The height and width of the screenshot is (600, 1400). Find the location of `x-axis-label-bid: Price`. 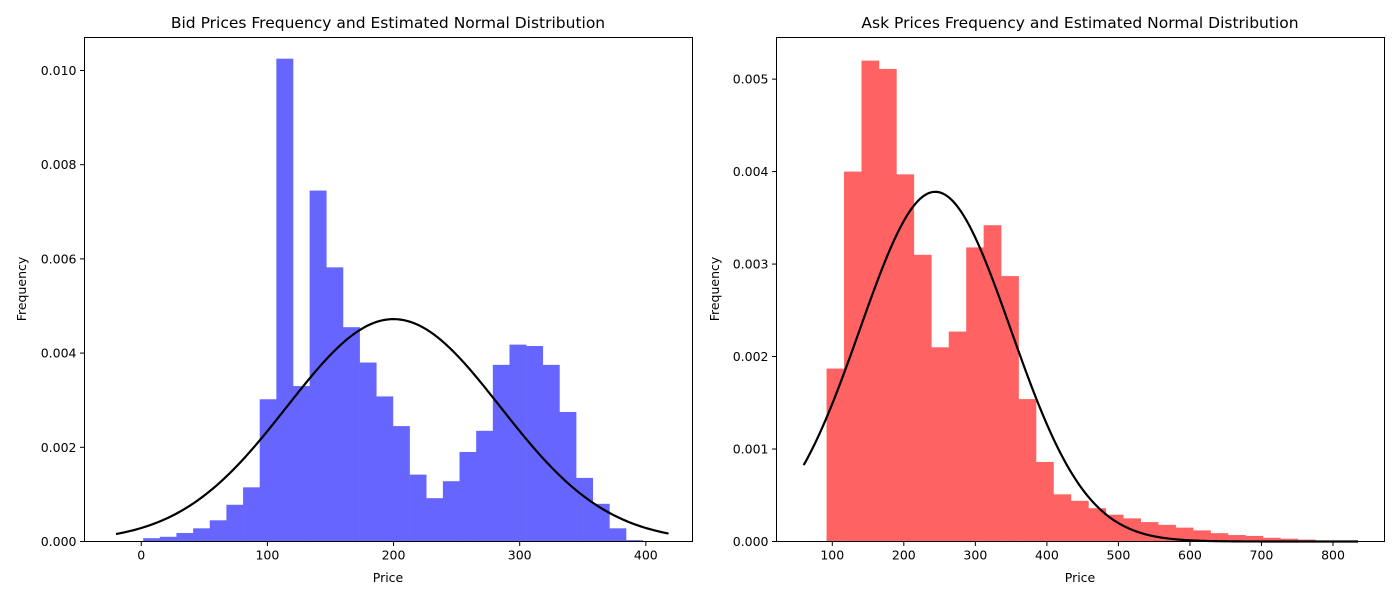

x-axis-label-bid: Price is located at coordinates (388, 577).